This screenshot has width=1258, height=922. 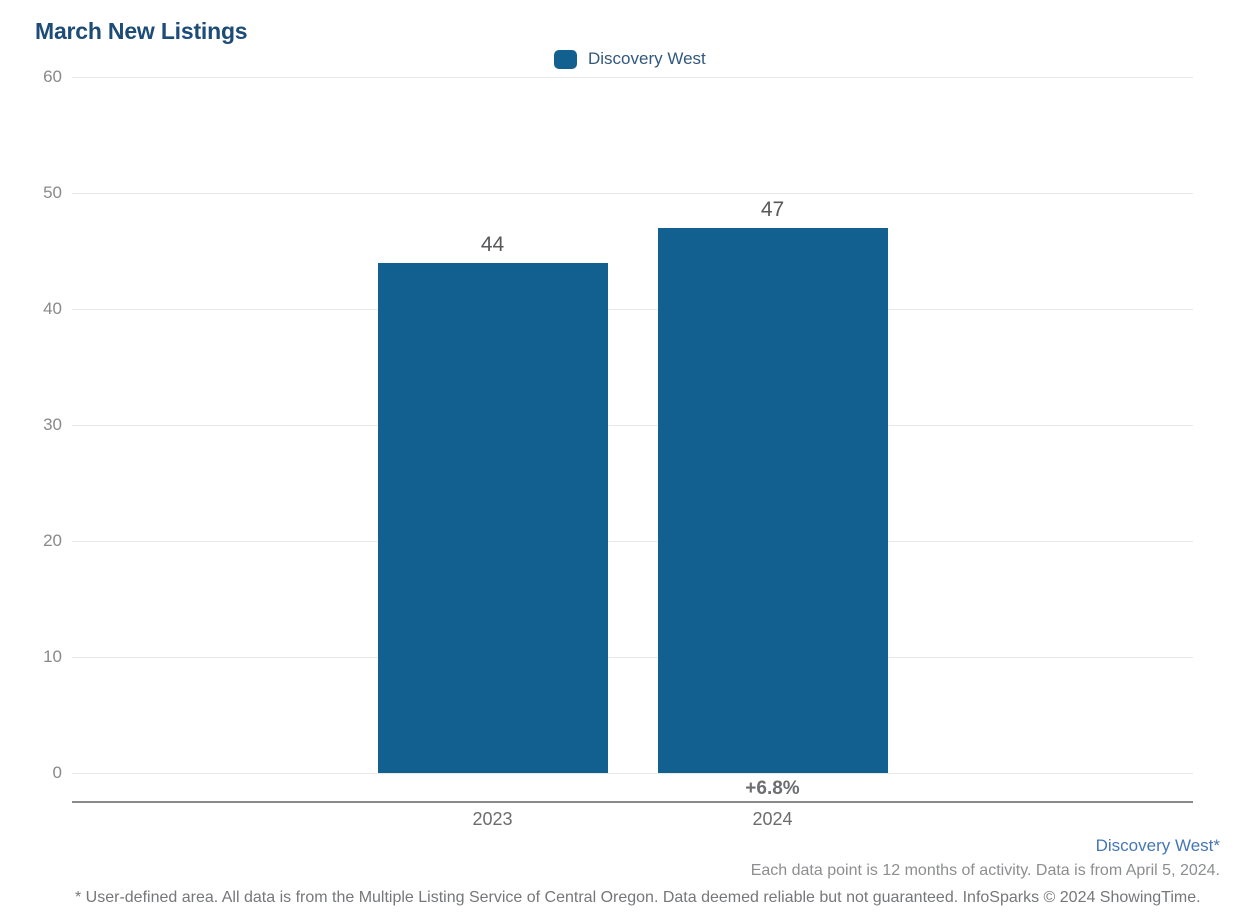 I want to click on legend-label: Discovery West, so click(x=647, y=58).